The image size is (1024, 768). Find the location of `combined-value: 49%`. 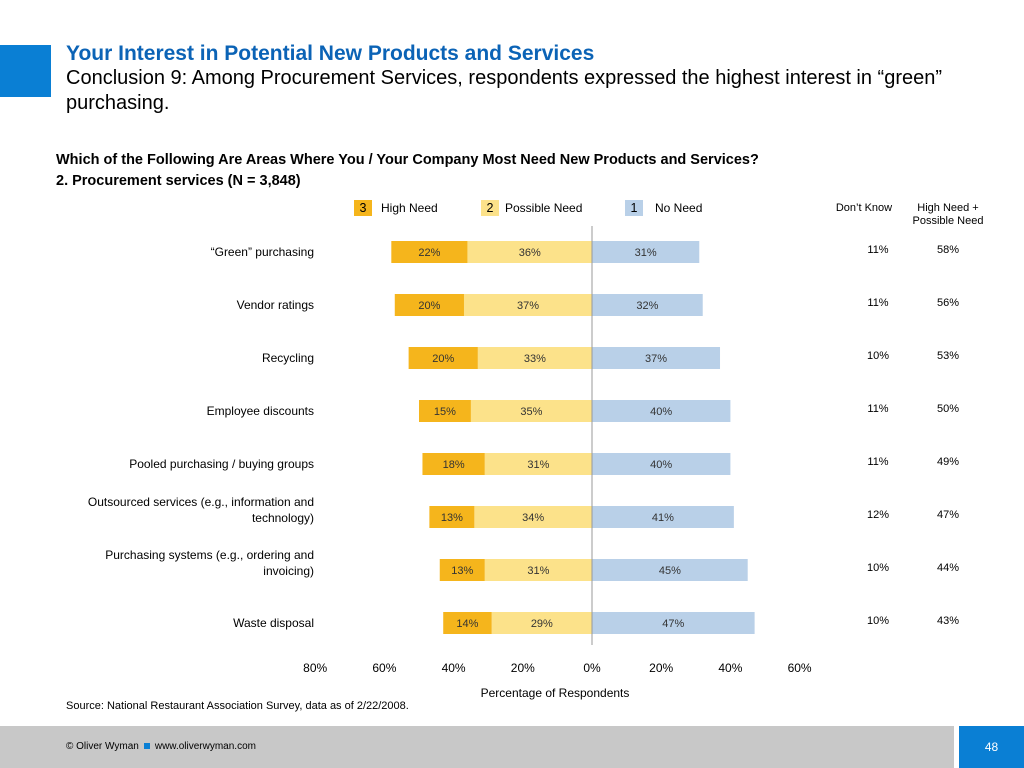

combined-value: 49% is located at coordinates (948, 462).